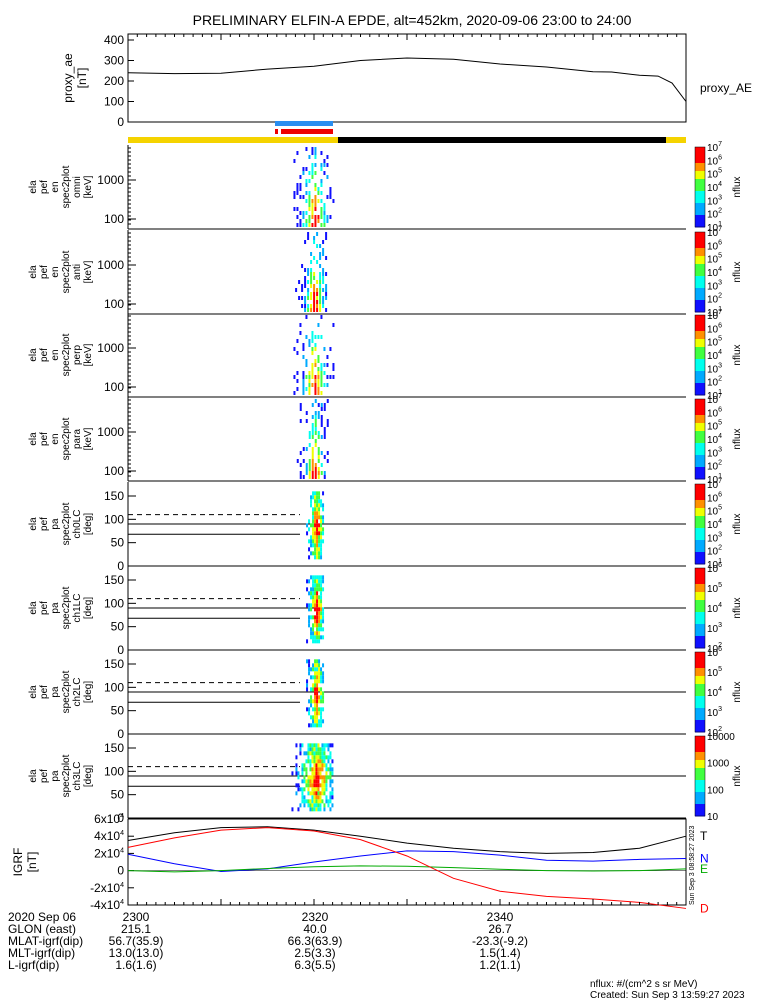 This screenshot has height=1000, width=775. I want to click on proxy-ae-tick-label: 400, so click(114, 40).